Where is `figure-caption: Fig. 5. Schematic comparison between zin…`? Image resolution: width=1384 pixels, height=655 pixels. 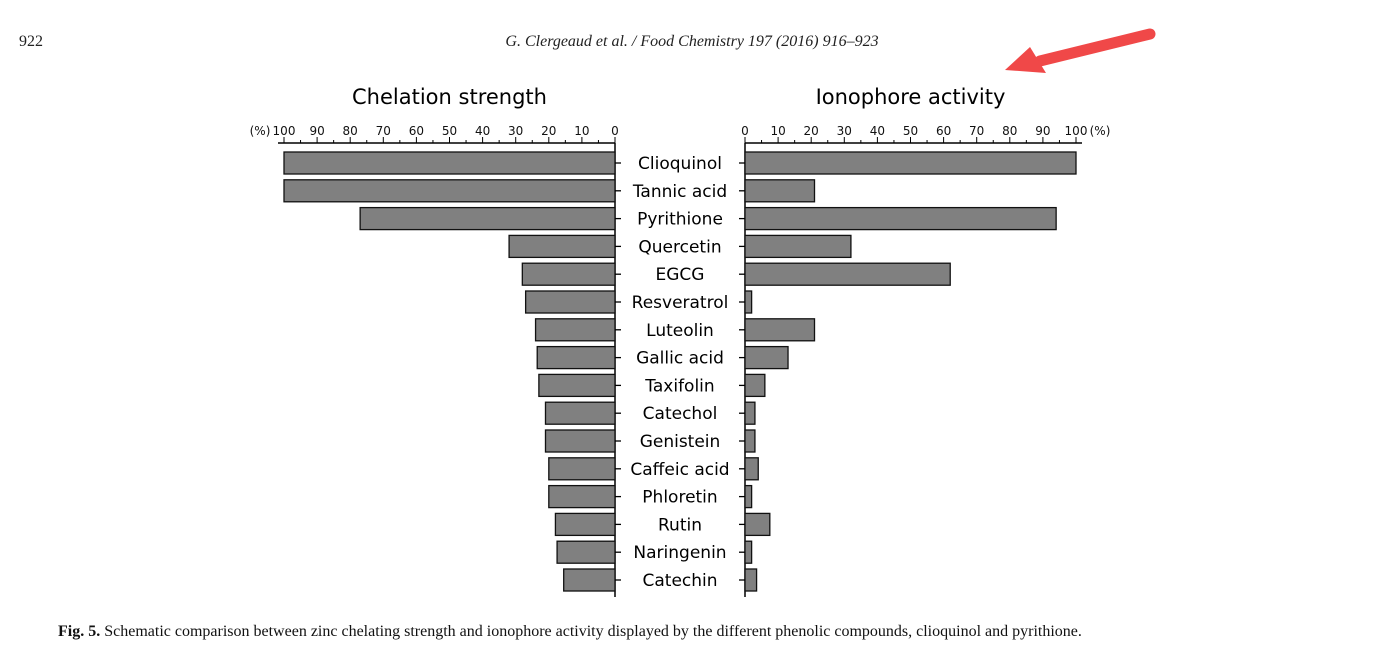 figure-caption: Fig. 5. Schematic comparison between zin… is located at coordinates (570, 632).